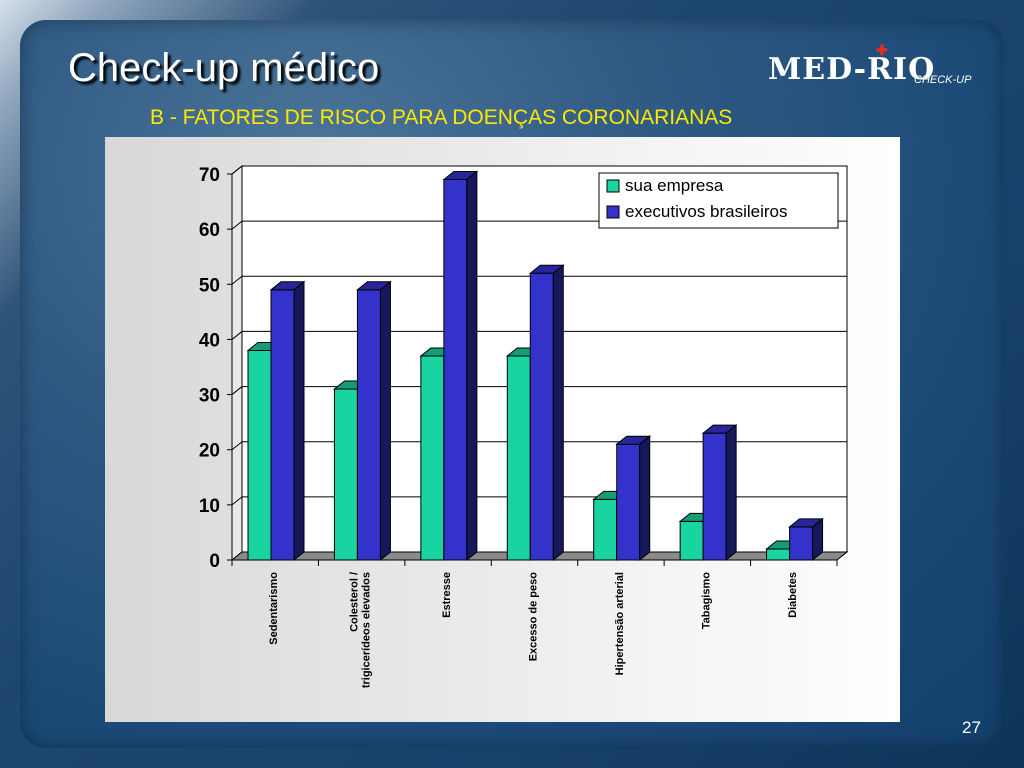  I want to click on page-number: 27, so click(971, 727).